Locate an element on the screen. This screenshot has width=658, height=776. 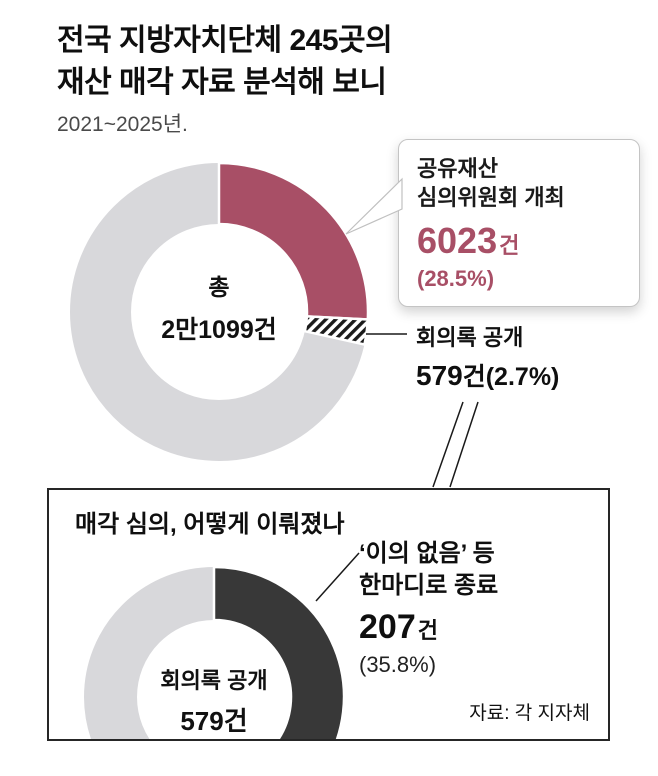
no-objection-count: 207건 is located at coordinates (428, 627).